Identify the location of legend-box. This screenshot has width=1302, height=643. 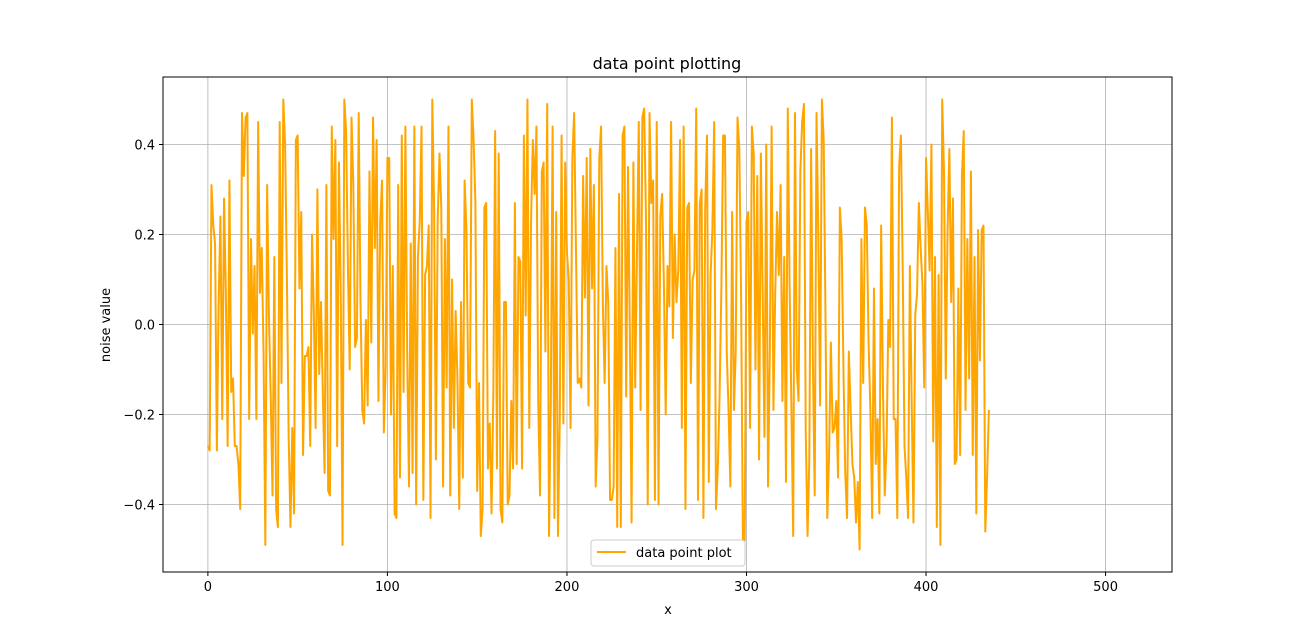
(668, 553).